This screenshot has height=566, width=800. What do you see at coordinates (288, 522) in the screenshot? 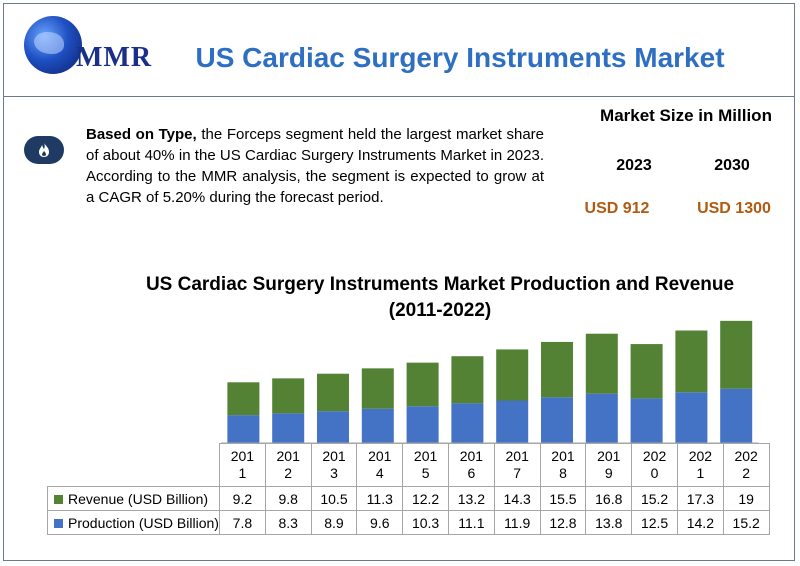
I see `data-label-production-1: 8.3` at bounding box center [288, 522].